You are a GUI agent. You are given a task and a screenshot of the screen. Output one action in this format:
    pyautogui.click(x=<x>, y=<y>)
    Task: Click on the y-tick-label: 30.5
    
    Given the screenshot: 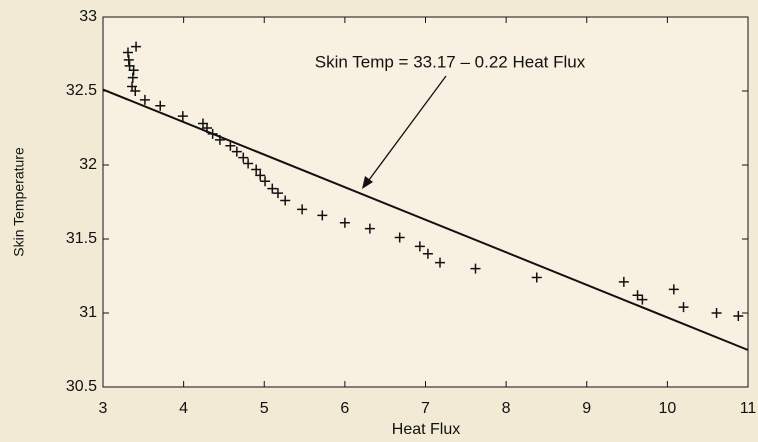 What is the action you would take?
    pyautogui.click(x=81, y=386)
    